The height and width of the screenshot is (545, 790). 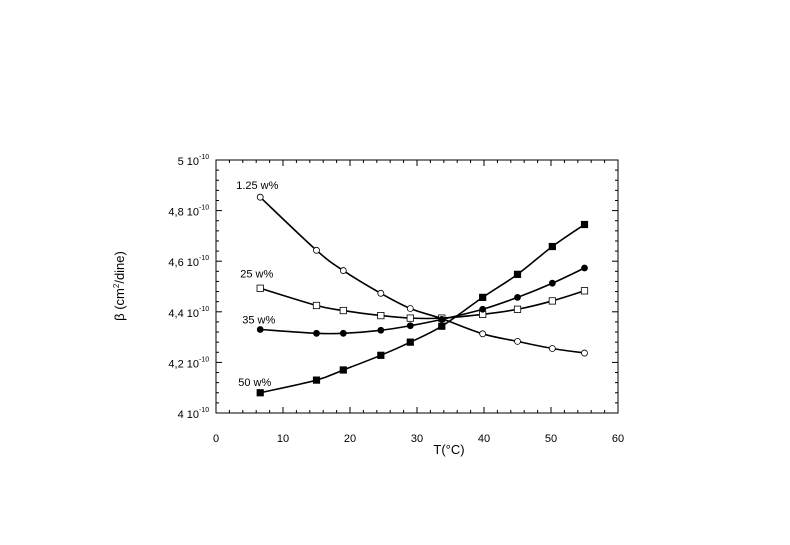 I want to click on y-tick-label: 4,4 10, so click(x=183, y=314).